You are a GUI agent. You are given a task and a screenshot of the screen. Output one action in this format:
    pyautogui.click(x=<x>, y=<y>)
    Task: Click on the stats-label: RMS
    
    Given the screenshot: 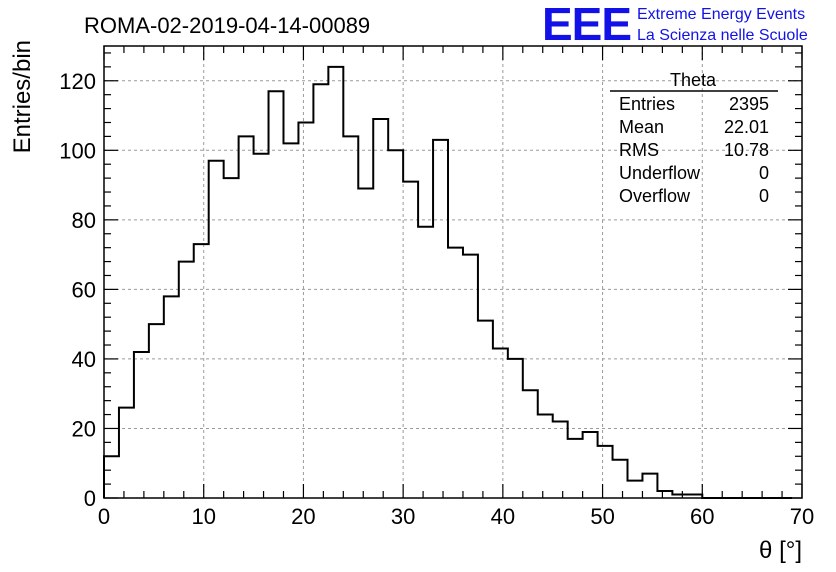 What is the action you would take?
    pyautogui.click(x=639, y=150)
    